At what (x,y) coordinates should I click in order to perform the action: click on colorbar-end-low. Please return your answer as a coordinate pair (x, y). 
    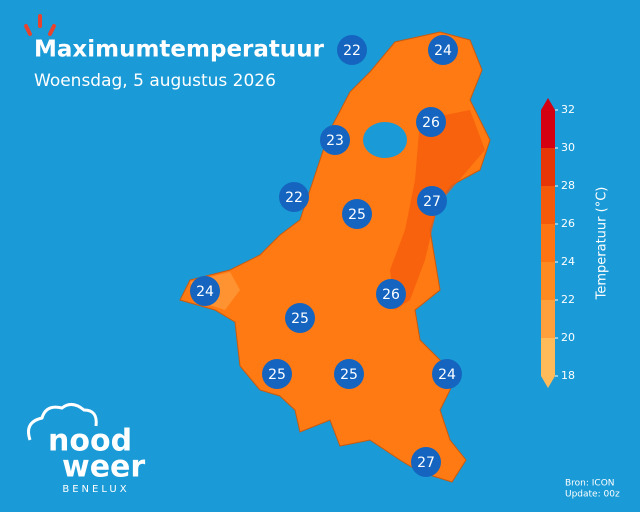
    Looking at the image, I should click on (548, 382).